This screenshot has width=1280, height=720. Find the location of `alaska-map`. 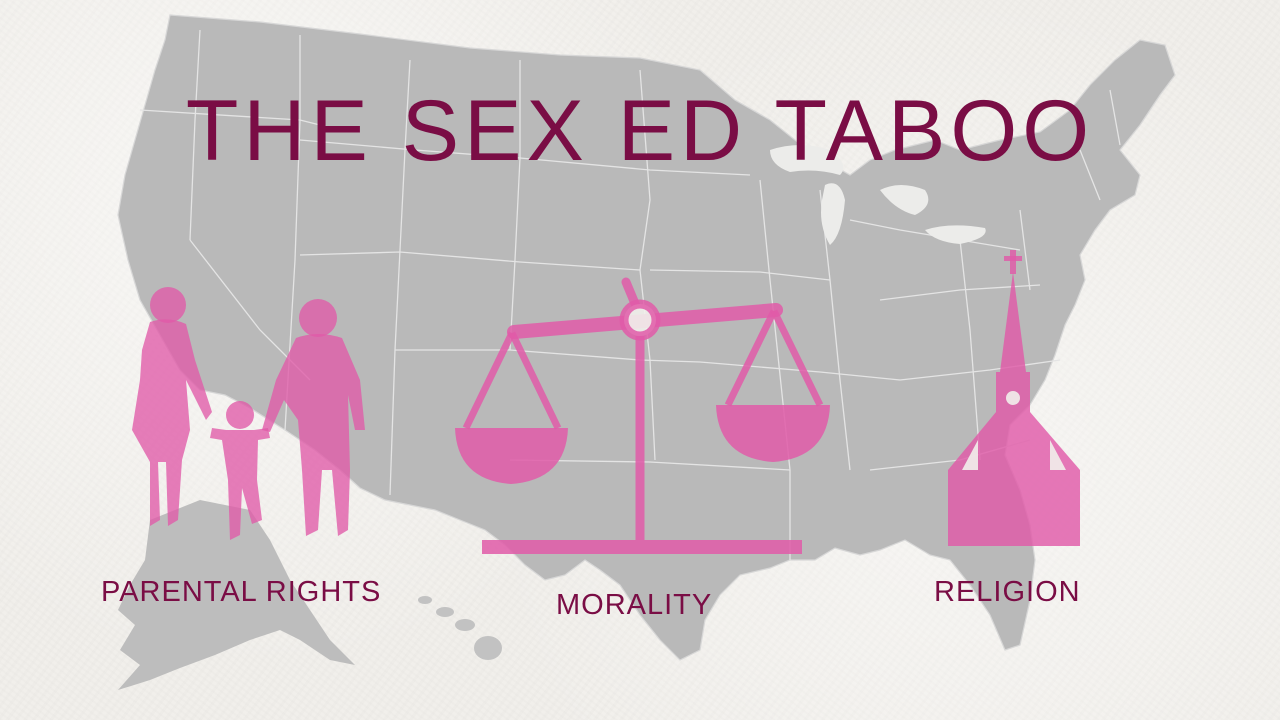

alaska-map is located at coordinates (236, 595).